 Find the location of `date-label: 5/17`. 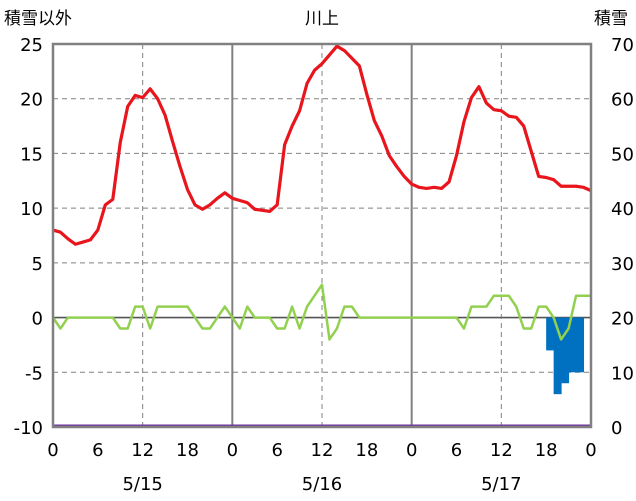

date-label: 5/17 is located at coordinates (501, 484).